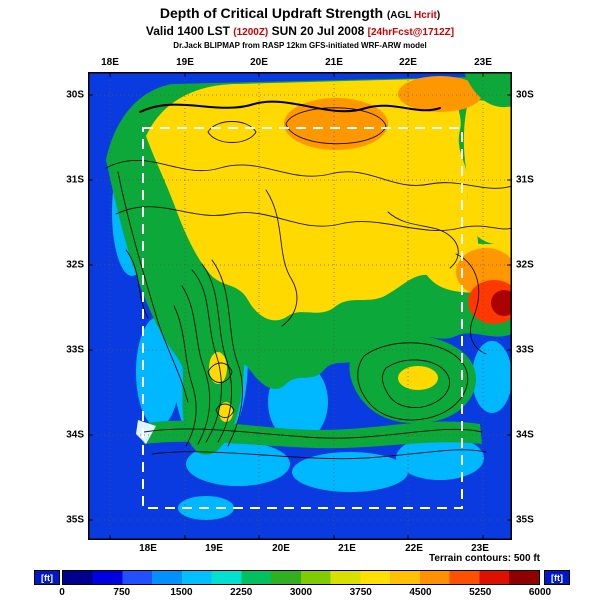 The image size is (600, 600). I want to click on lat-label-left: 35S, so click(75, 520).